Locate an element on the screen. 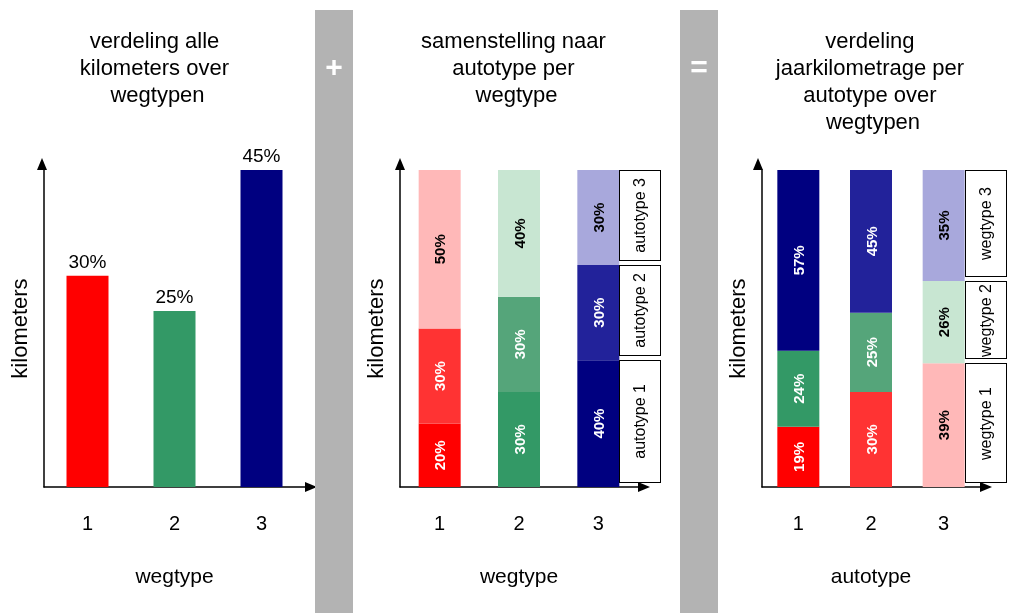 Image resolution: width=1028 pixels, height=613 pixels. chart-title: samenstelling naar autotype per wegtype is located at coordinates (516, 67).